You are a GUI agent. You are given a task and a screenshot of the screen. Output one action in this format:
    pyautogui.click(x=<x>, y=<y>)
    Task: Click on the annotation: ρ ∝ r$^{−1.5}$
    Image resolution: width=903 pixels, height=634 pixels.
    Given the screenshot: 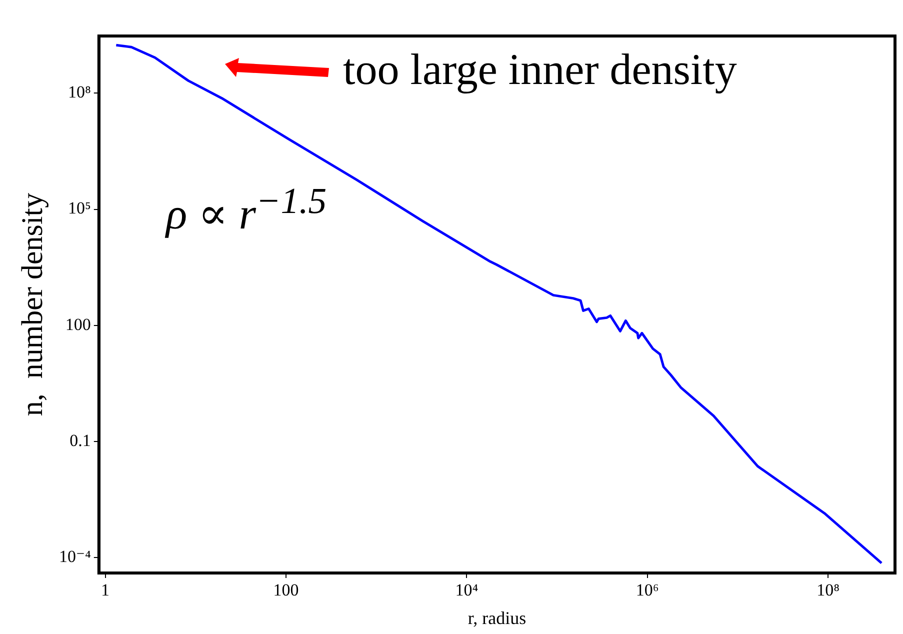 What is the action you would take?
    pyautogui.click(x=246, y=209)
    